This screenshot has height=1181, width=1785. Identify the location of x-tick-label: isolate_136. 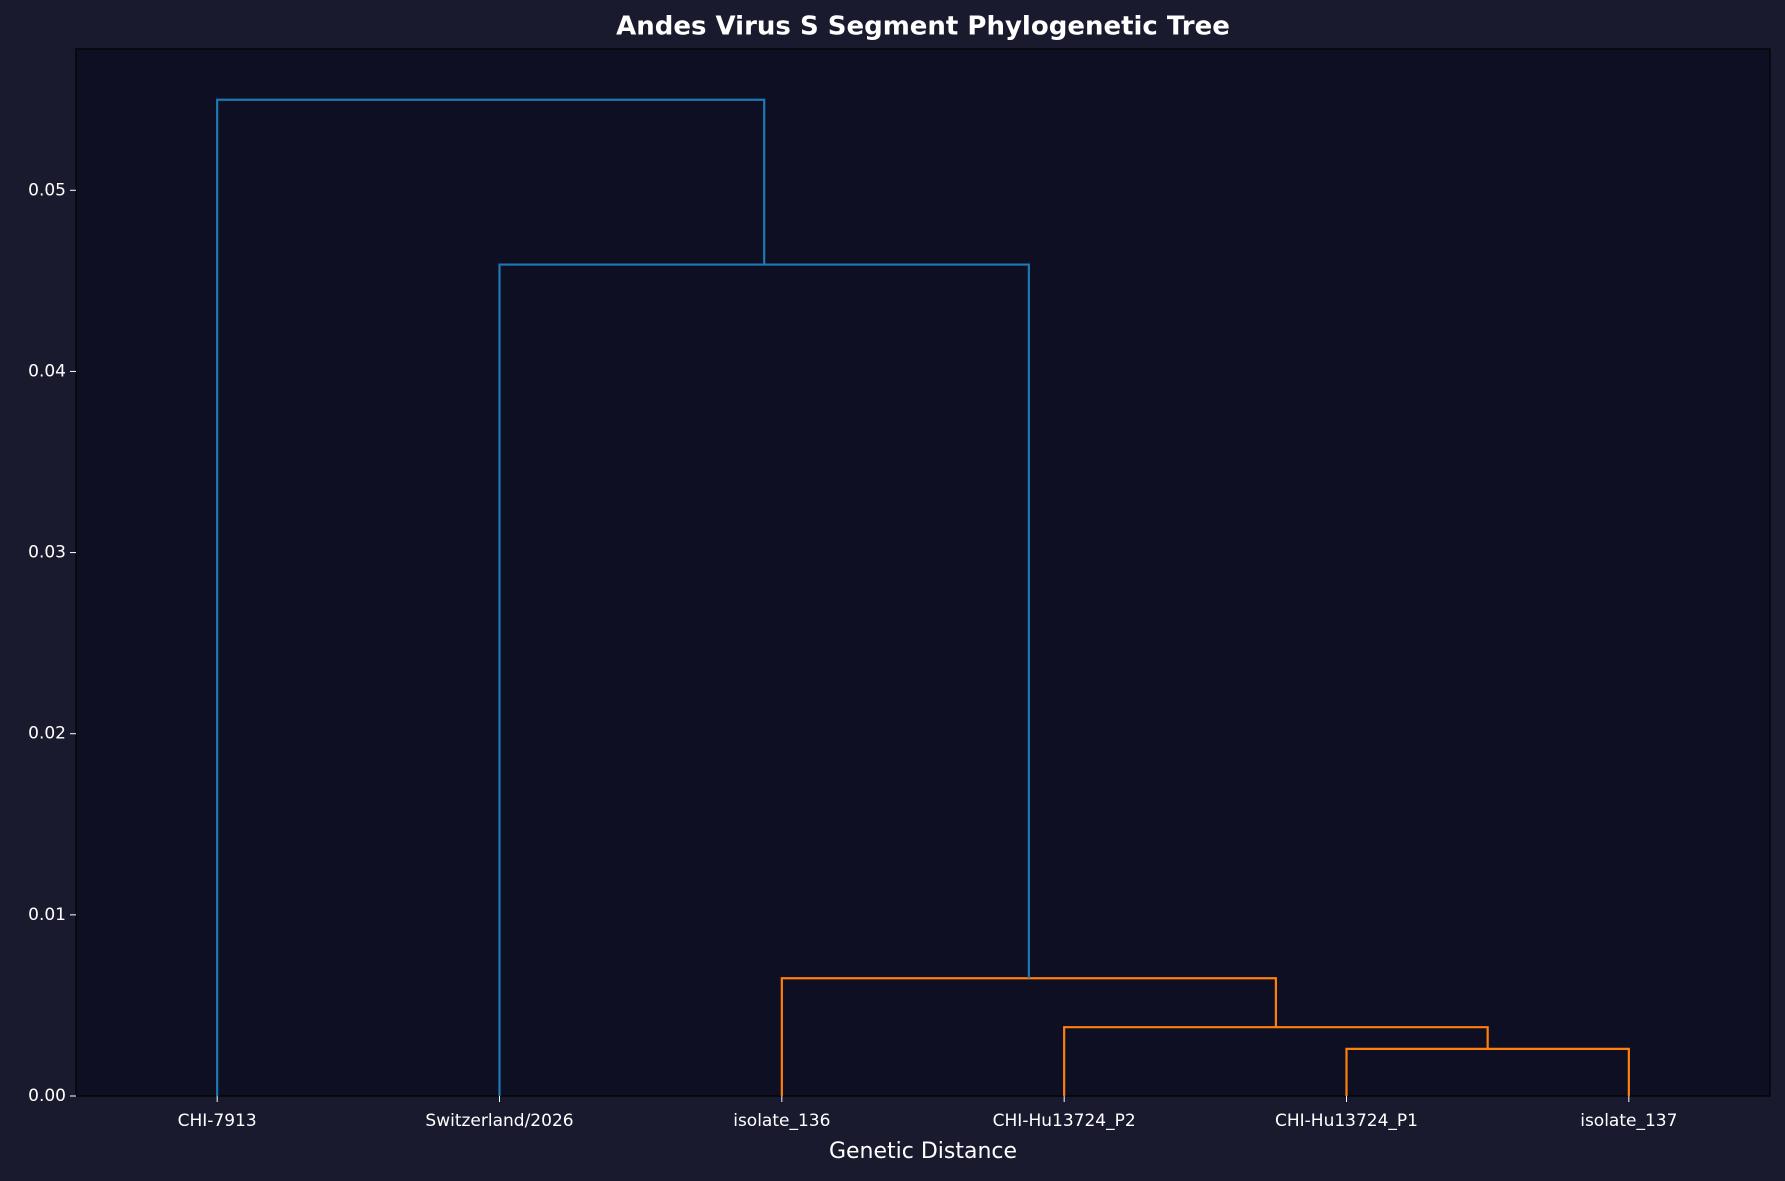
(781, 1121).